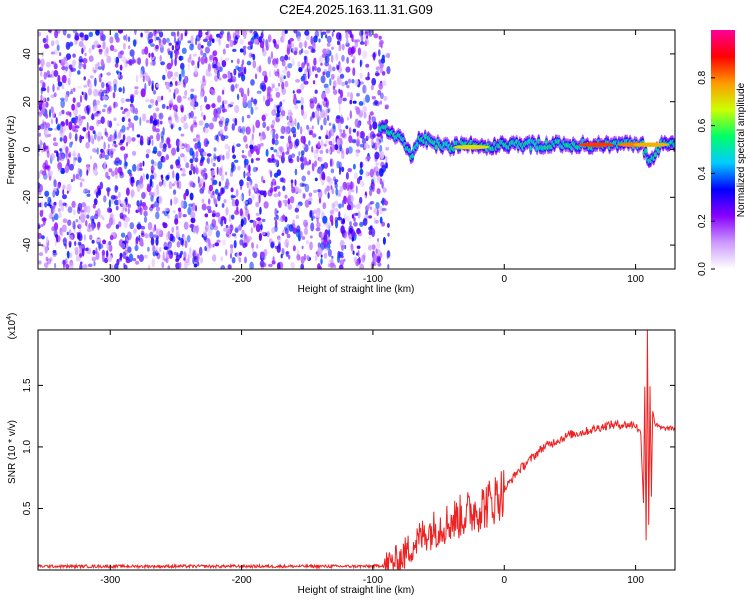 This screenshot has width=750, height=600. Describe the element at coordinates (723, 149) in the screenshot. I see `colorbar-scale` at that location.